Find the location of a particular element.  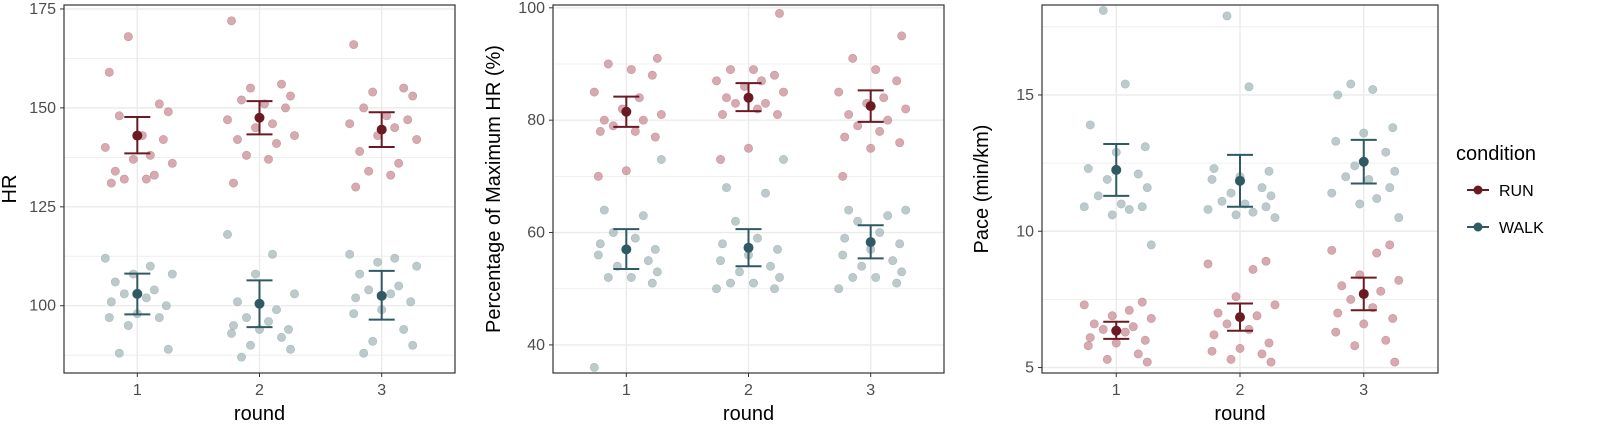

legend-item-run: RUN is located at coordinates (1500, 191).